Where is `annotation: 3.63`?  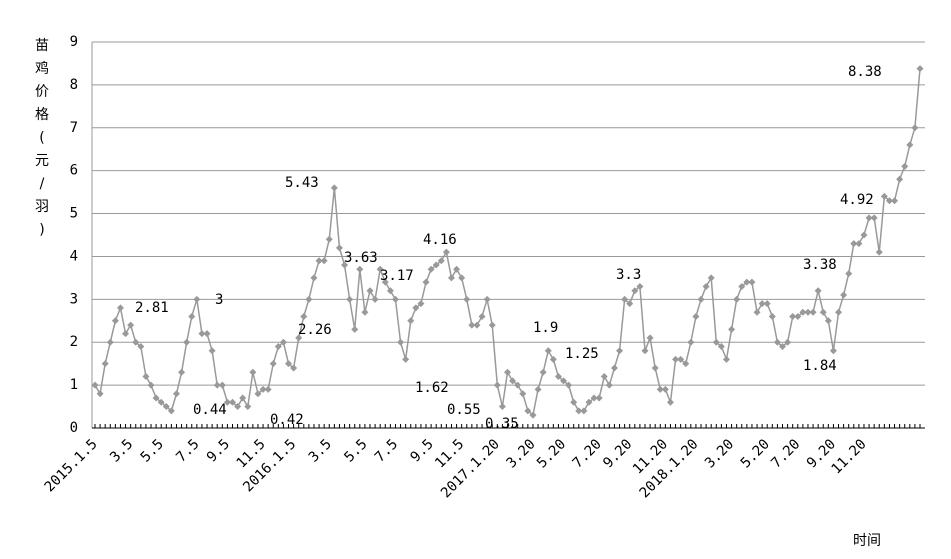 annotation: 3.63 is located at coordinates (361, 258).